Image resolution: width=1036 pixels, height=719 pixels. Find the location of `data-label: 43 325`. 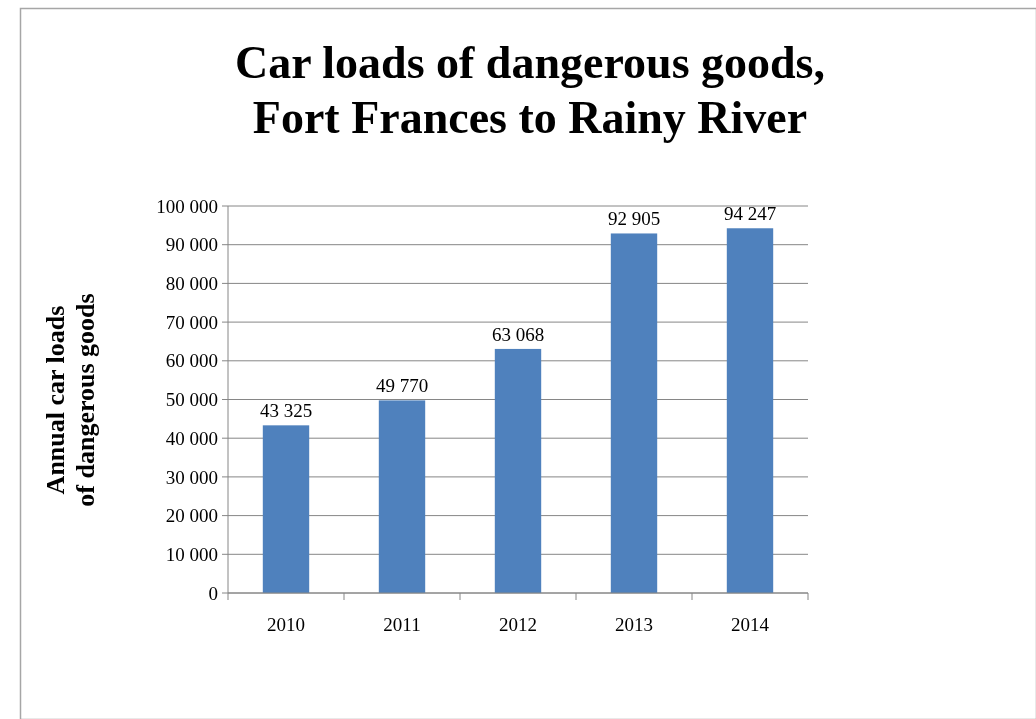

data-label: 43 325 is located at coordinates (286, 411).